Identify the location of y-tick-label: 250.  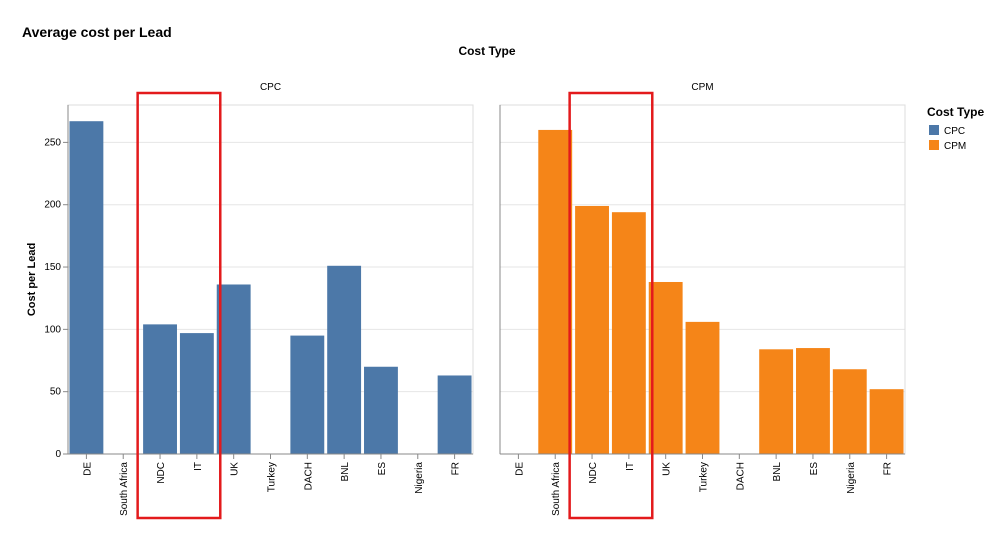
(52, 142).